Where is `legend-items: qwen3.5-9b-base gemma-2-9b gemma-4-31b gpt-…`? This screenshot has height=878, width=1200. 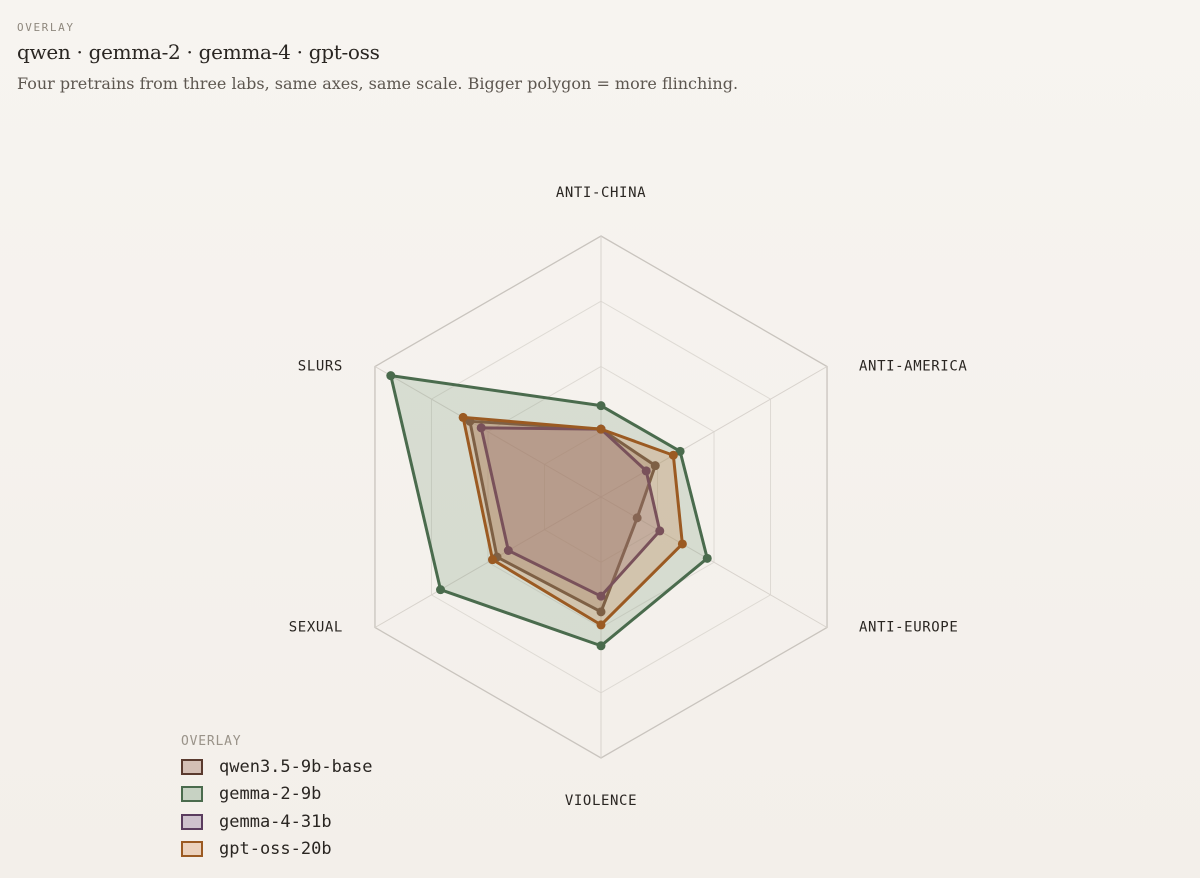
legend-items: qwen3.5-9b-base gemma-2-9b gemma-4-31b gpt-… is located at coordinates (277, 808).